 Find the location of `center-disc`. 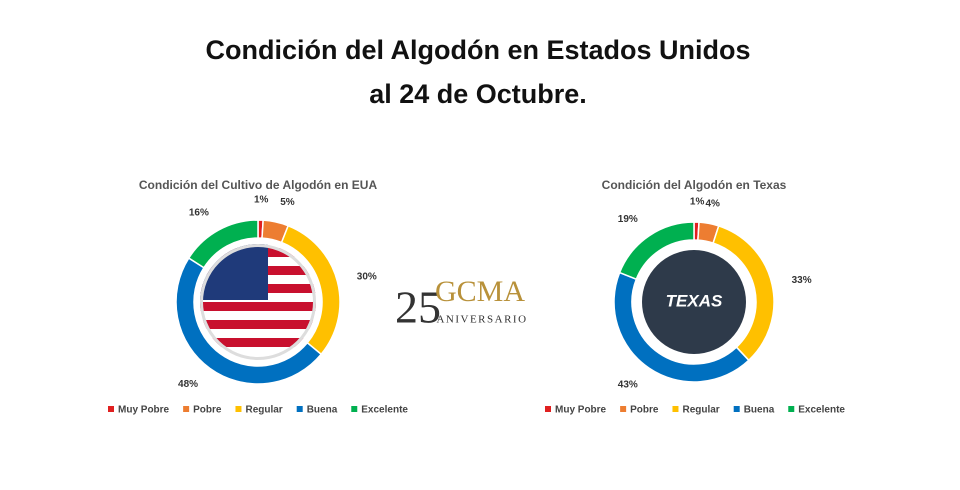

center-disc is located at coordinates (694, 302).